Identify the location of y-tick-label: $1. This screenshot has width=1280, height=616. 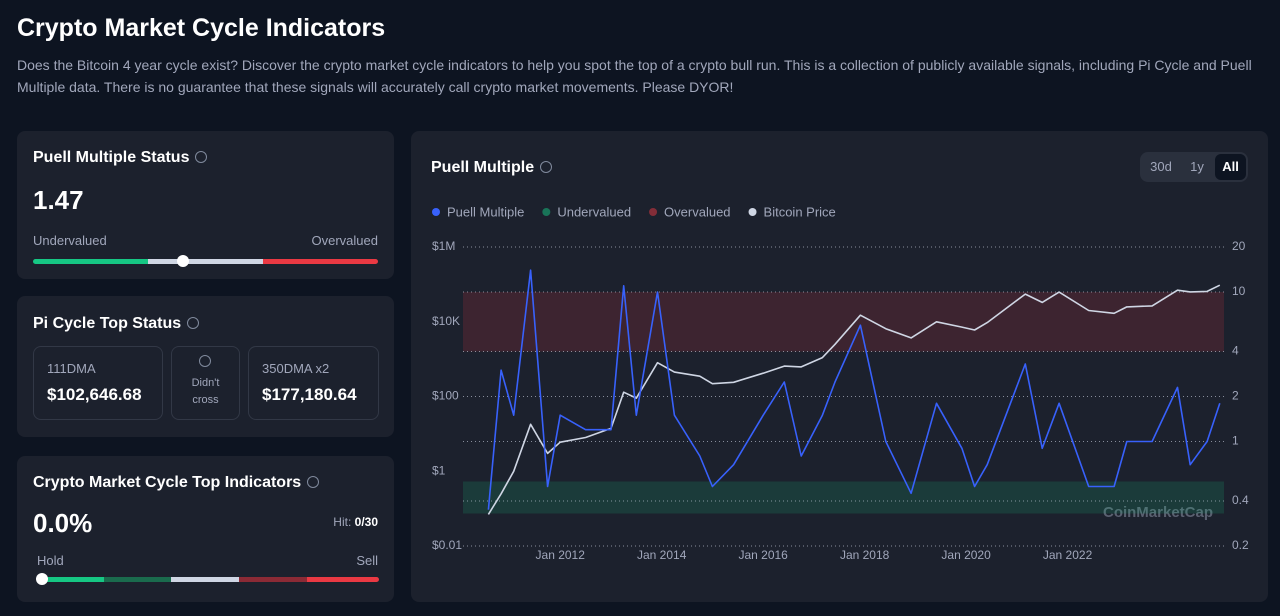
(439, 470).